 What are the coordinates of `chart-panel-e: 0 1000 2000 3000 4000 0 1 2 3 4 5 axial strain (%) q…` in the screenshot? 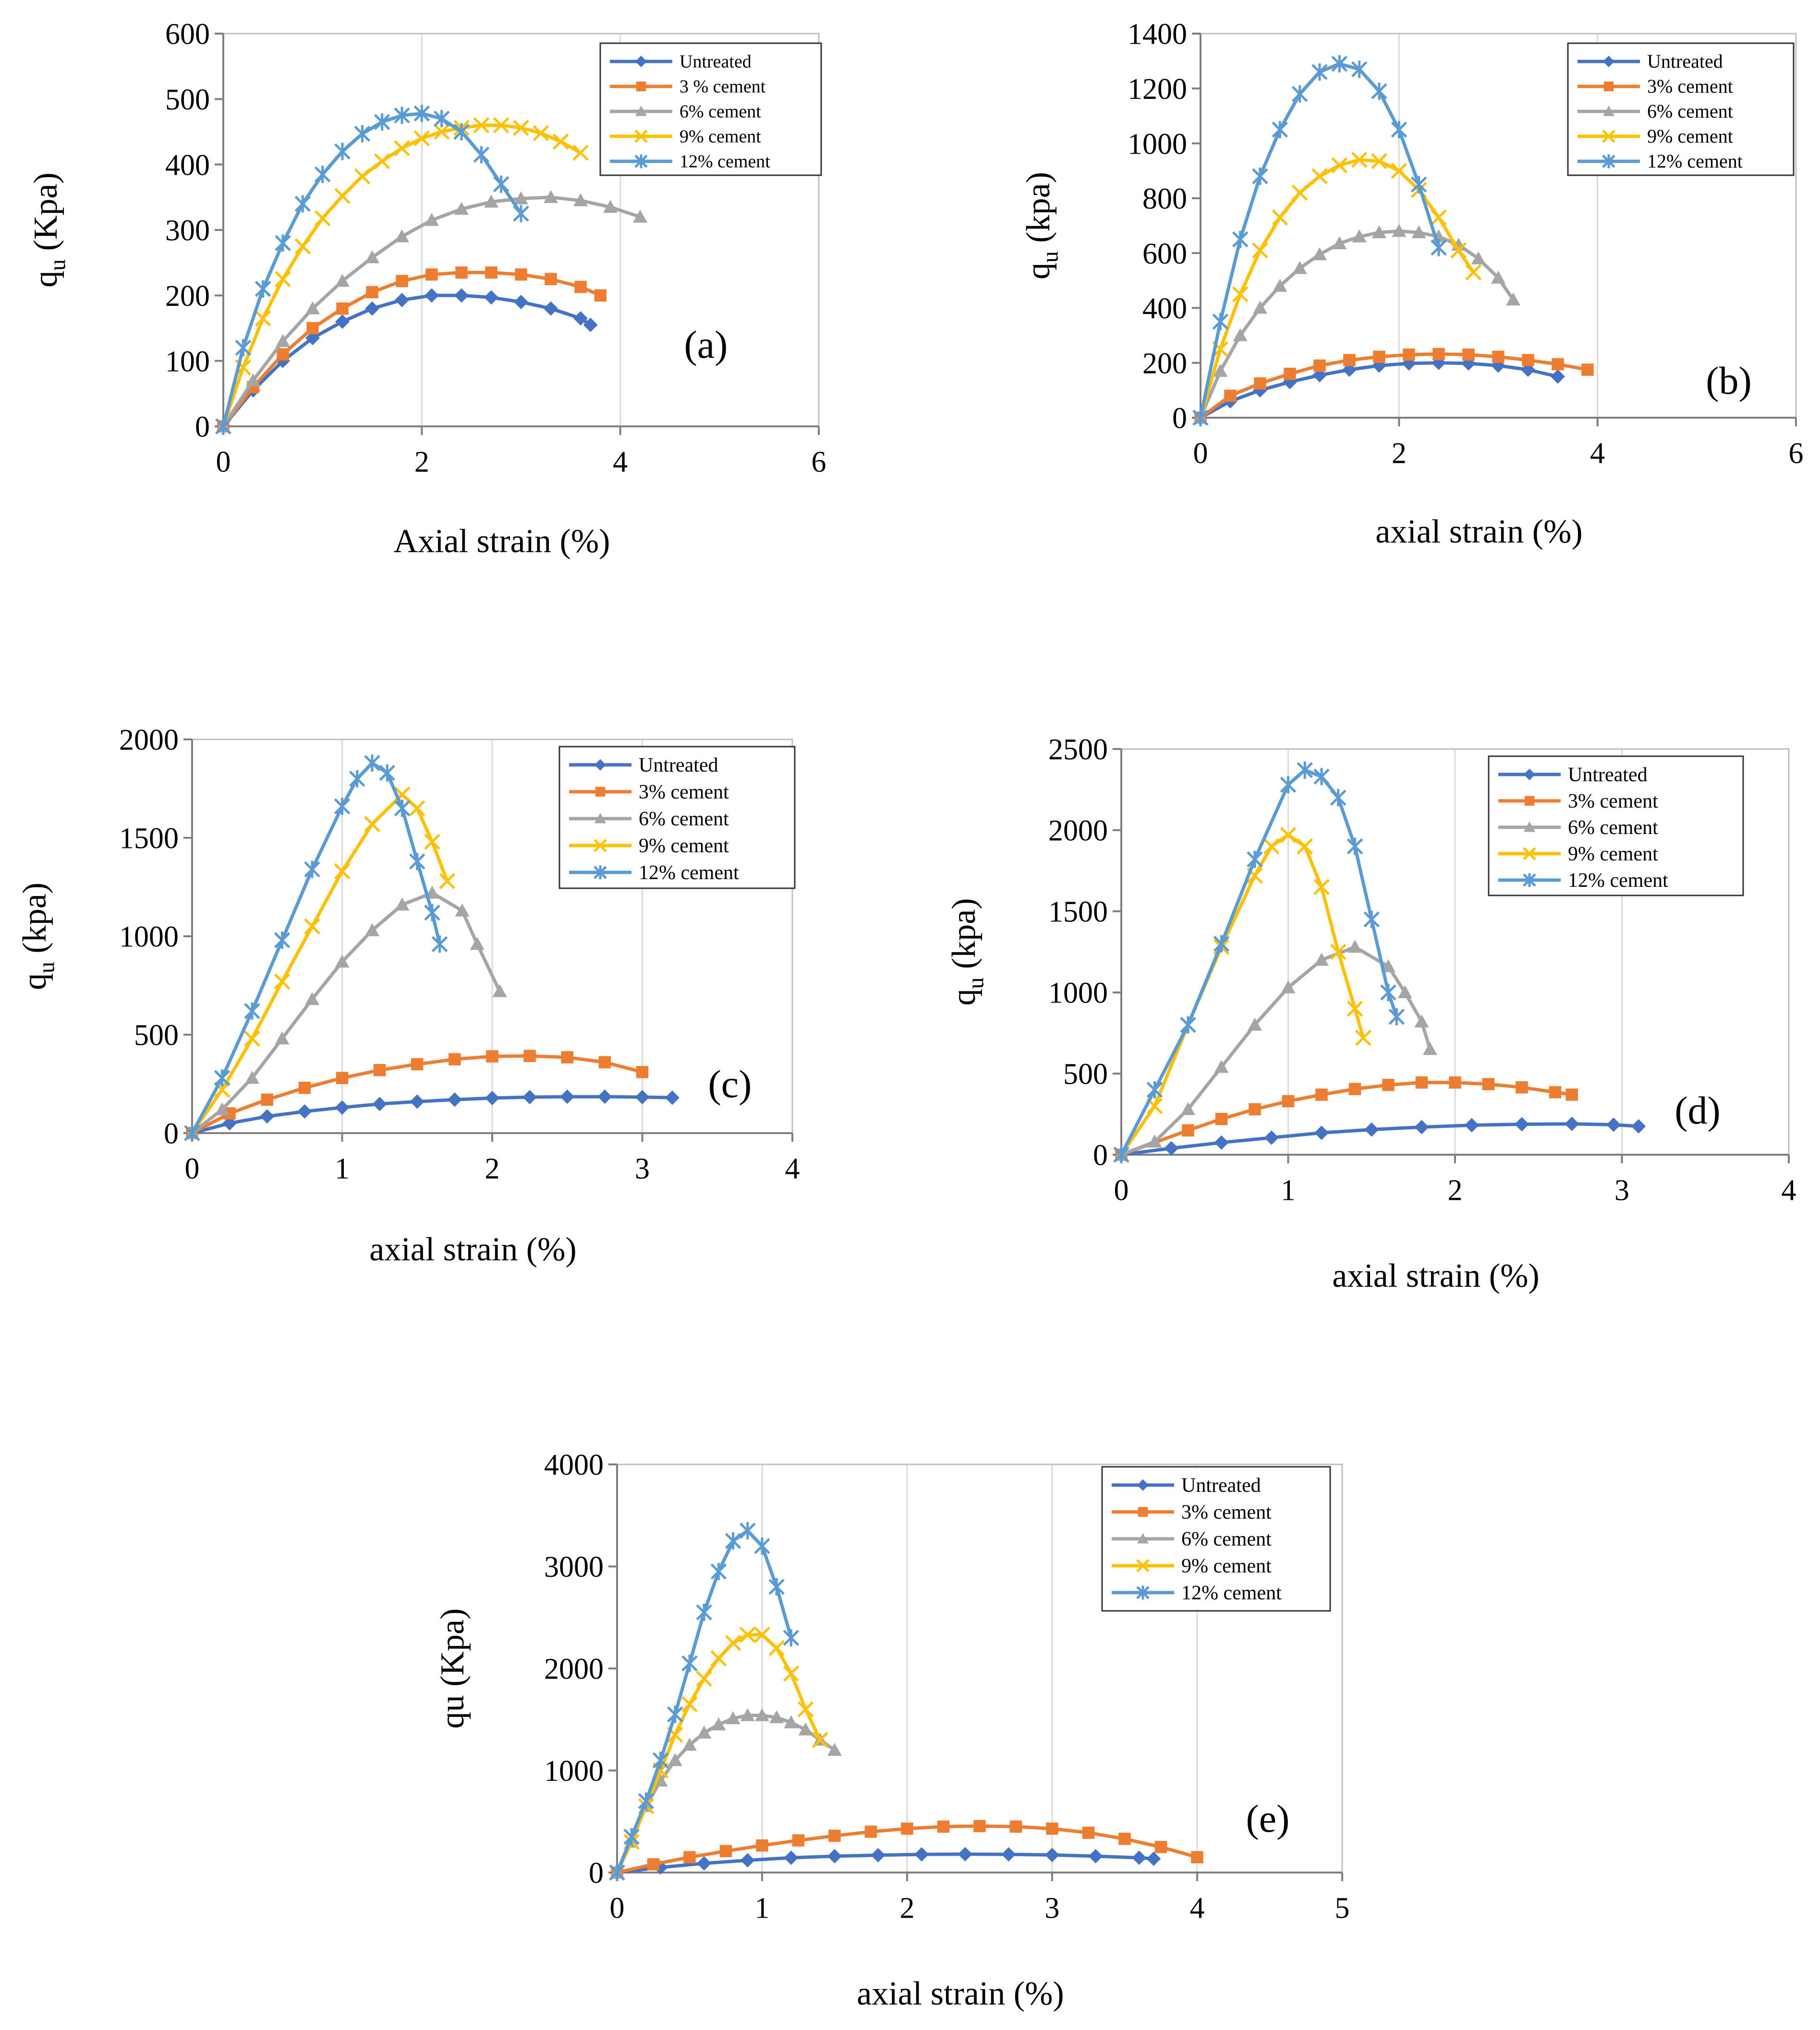 It's located at (892, 1731).